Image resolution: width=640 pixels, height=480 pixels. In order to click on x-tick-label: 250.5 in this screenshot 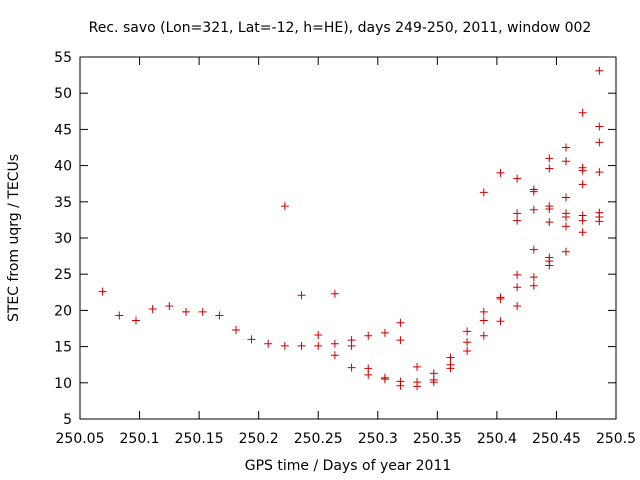, I will do `click(616, 439)`.